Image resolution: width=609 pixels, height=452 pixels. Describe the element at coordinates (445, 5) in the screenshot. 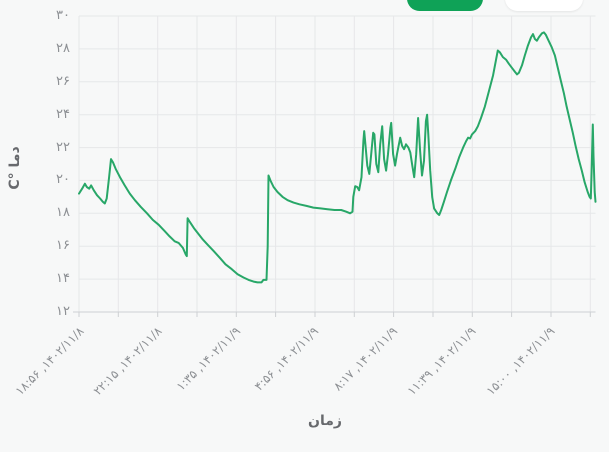

I see `toggle-button-active` at that location.